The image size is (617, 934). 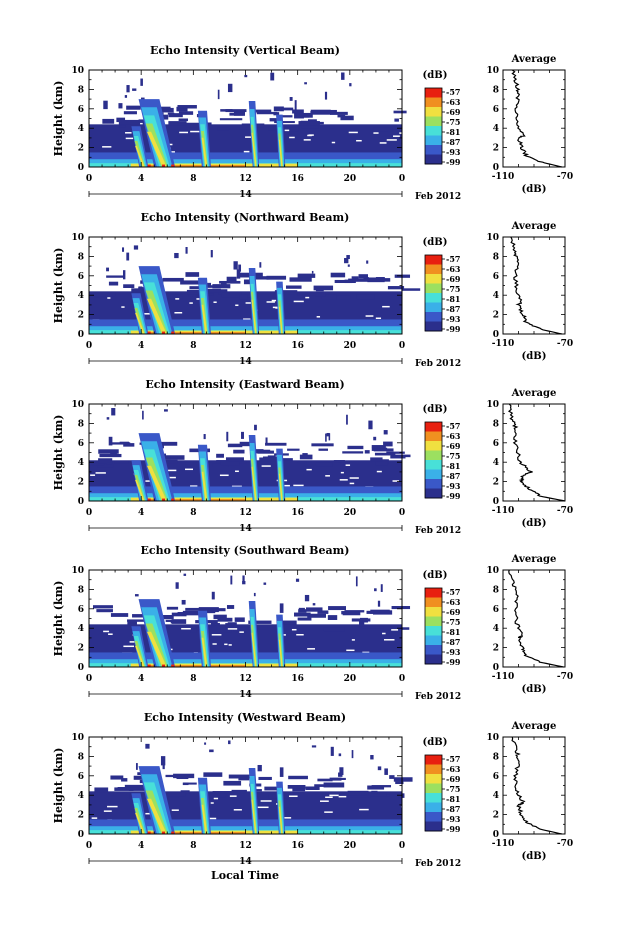 What do you see at coordinates (503, 177) in the screenshot?
I see `average-x-tick-label: -110` at bounding box center [503, 177].